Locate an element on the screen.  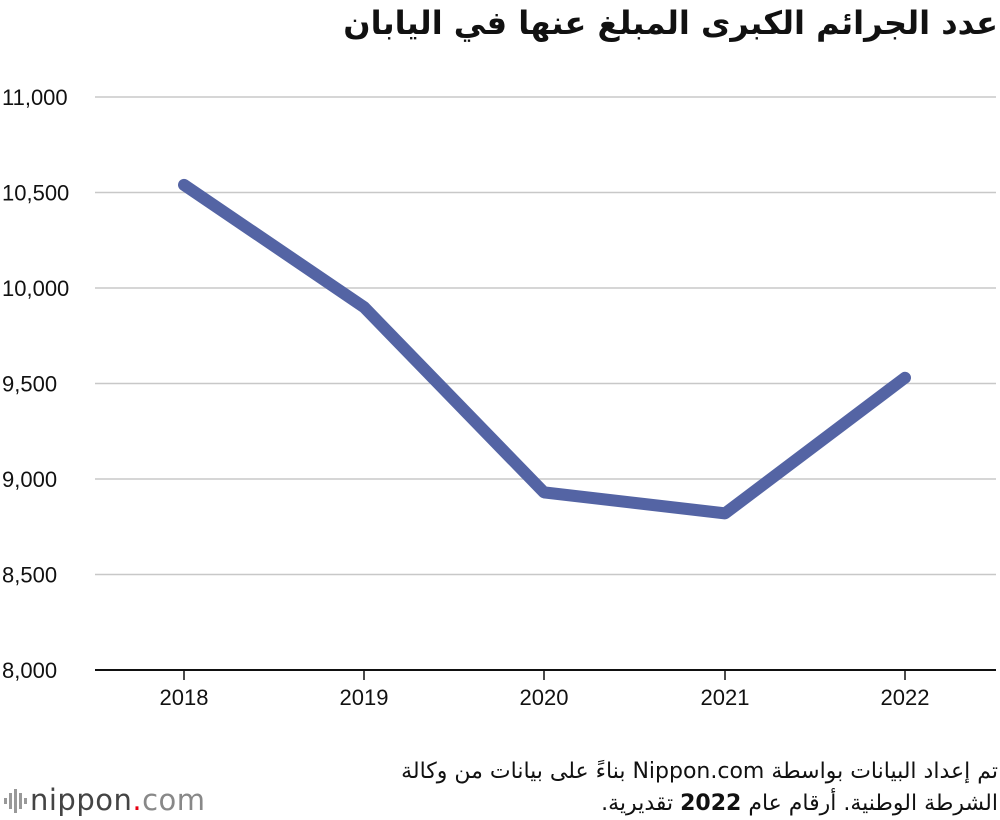
logo-name: nippon is located at coordinates (81, 800).